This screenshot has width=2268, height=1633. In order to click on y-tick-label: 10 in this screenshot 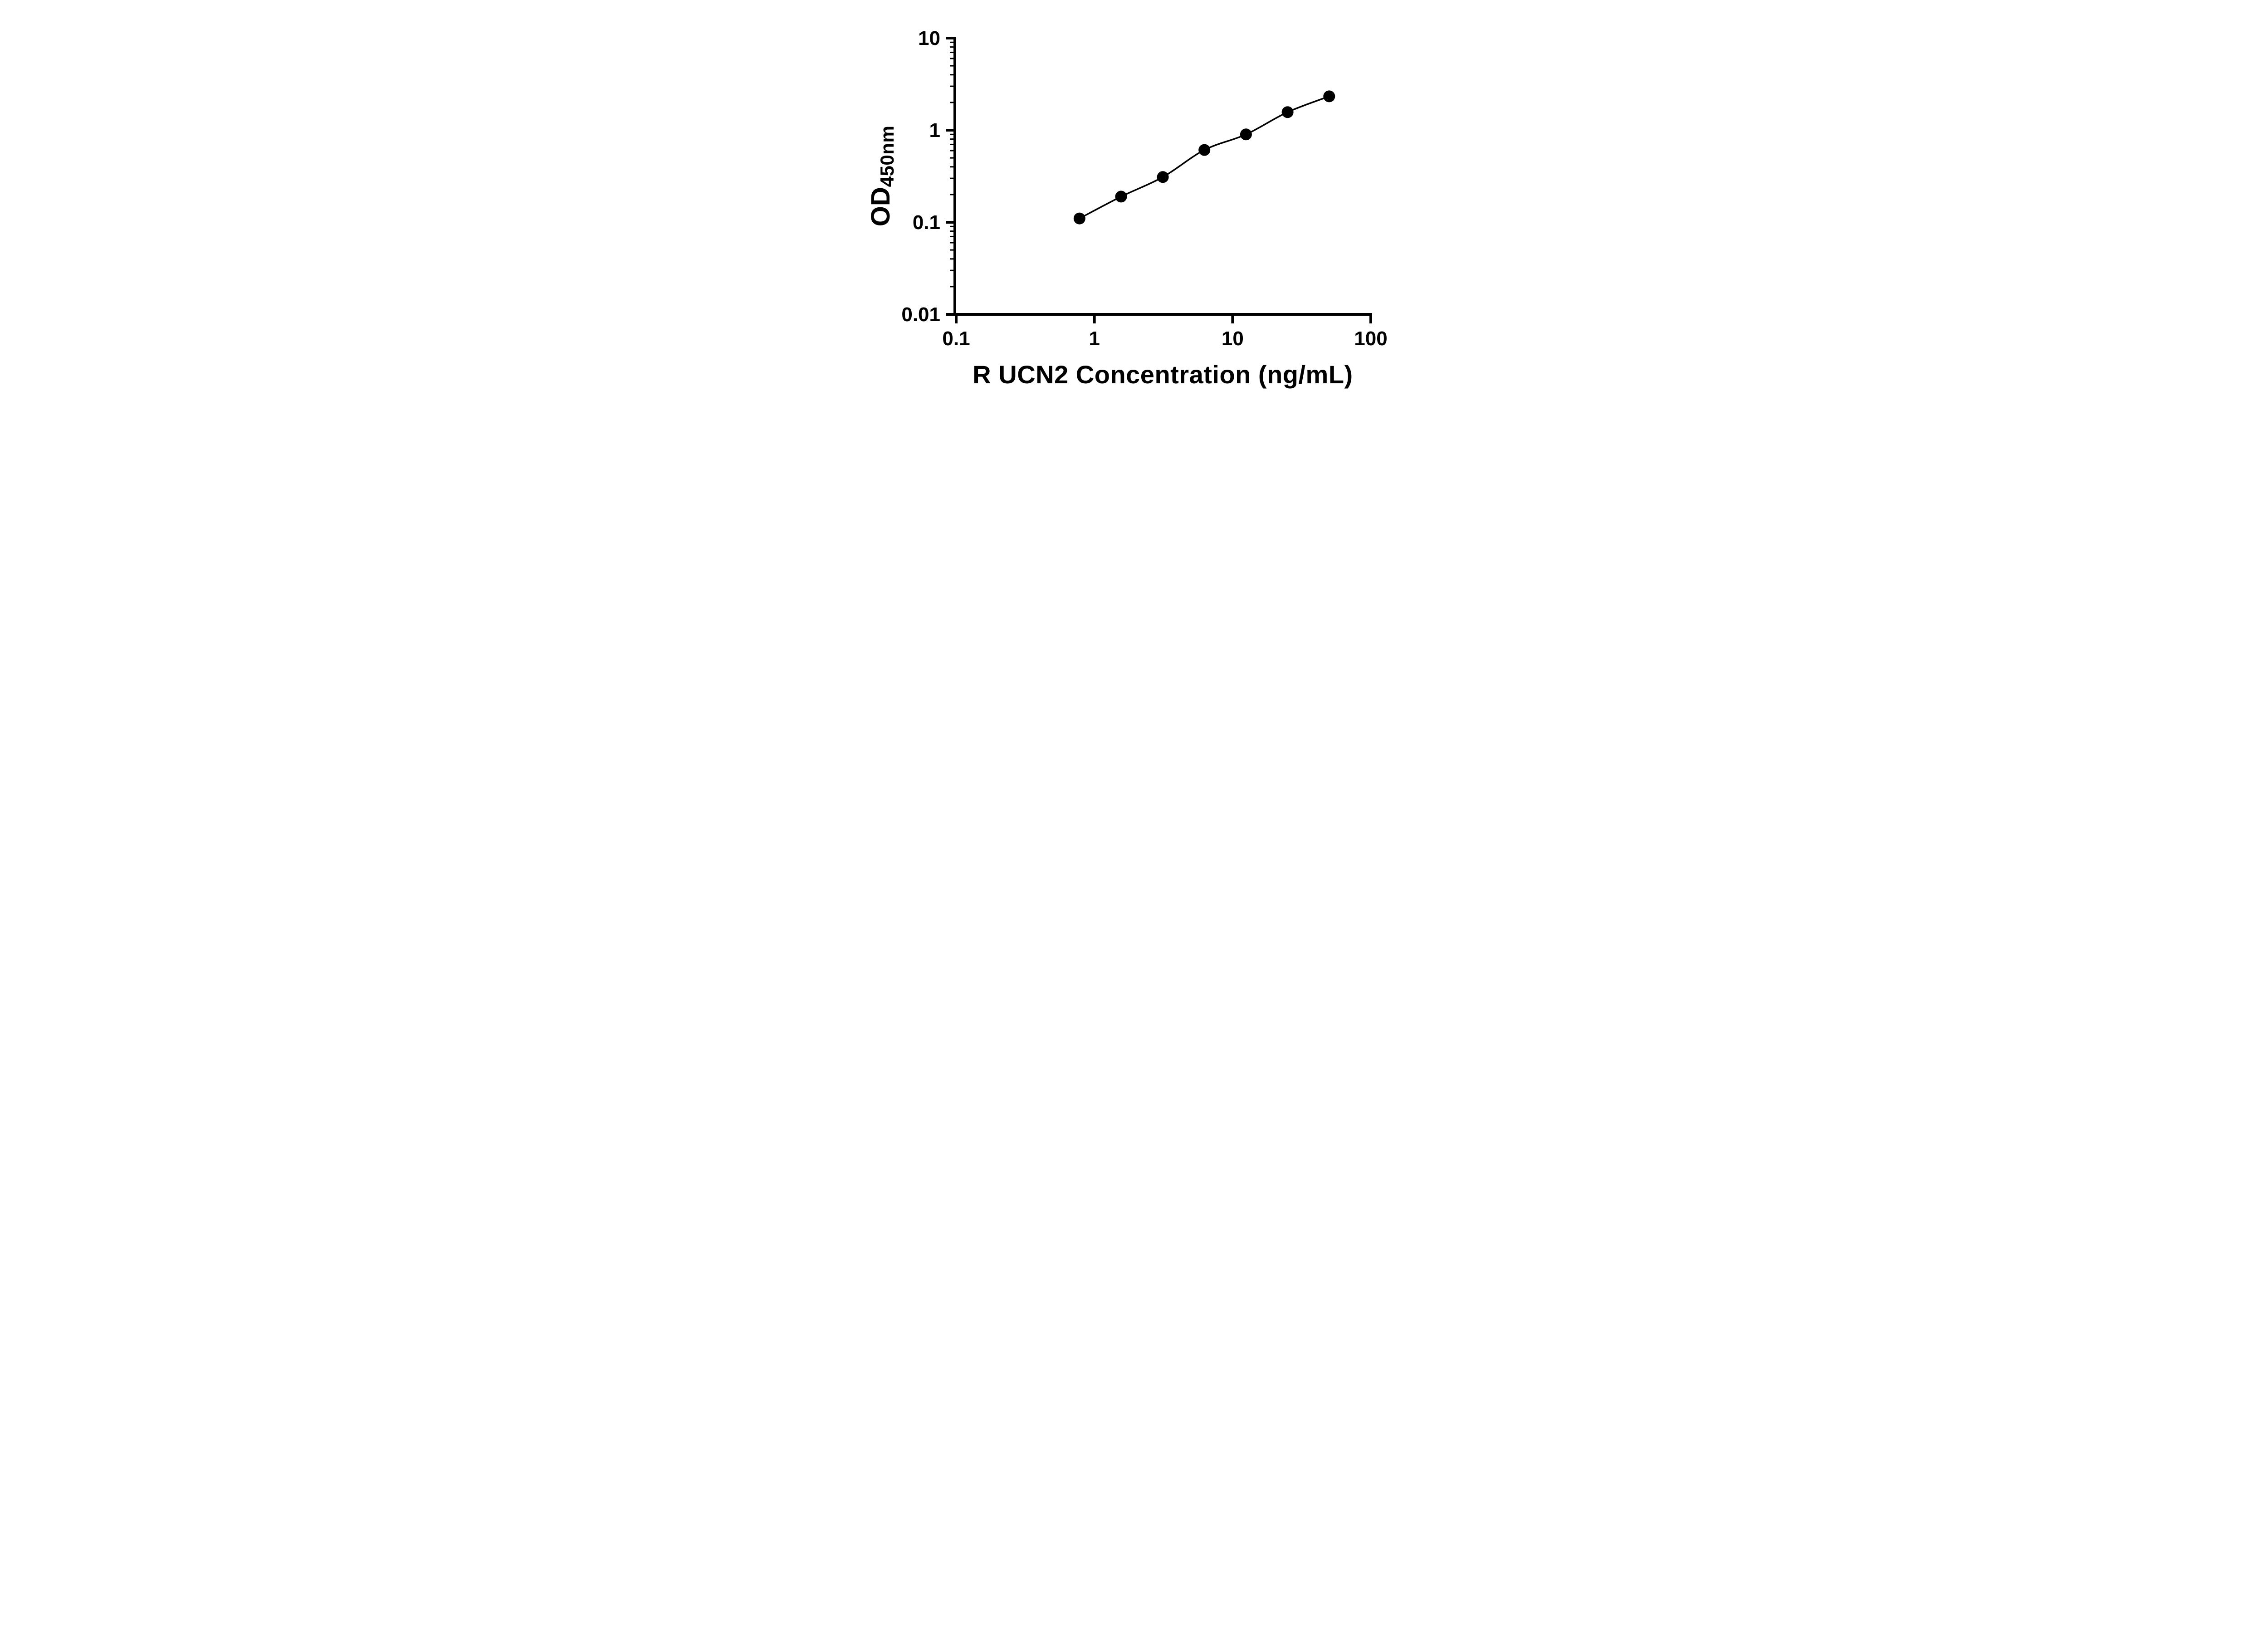, I will do `click(929, 38)`.